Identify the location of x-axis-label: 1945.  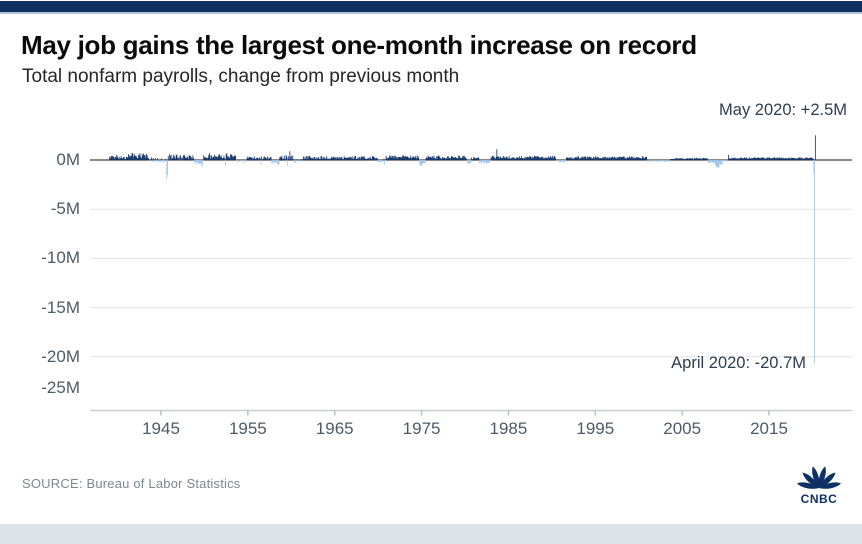
(161, 428).